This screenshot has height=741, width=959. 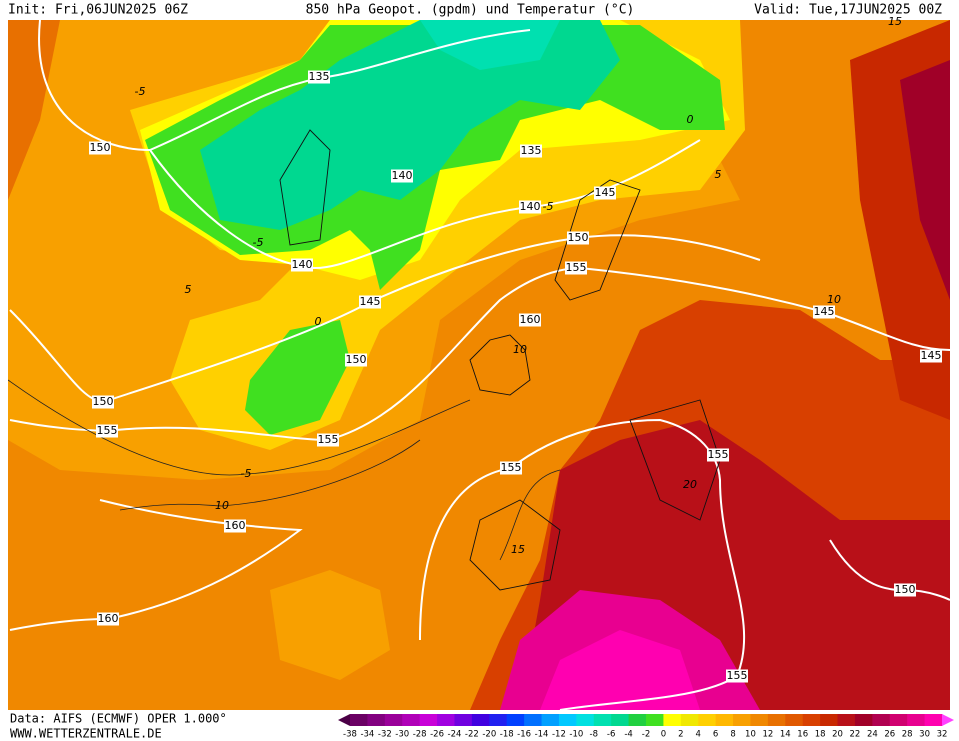 I want to click on legend-label: -2, so click(x=646, y=735).